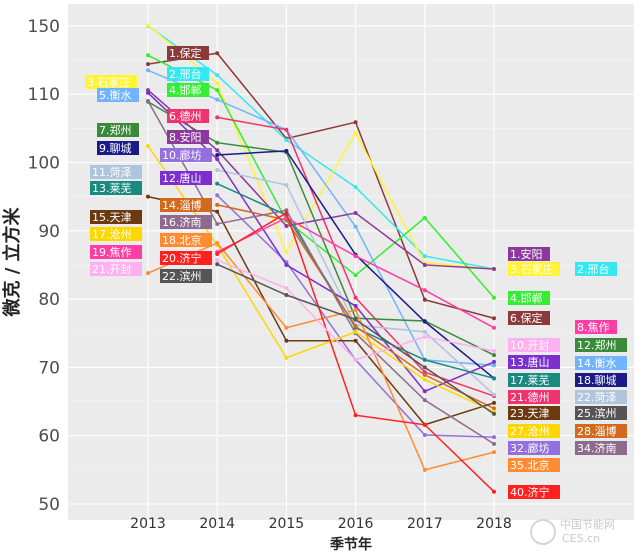 This screenshot has height=556, width=640. Describe the element at coordinates (148, 524) in the screenshot. I see `x-tick-label: 2013` at that location.